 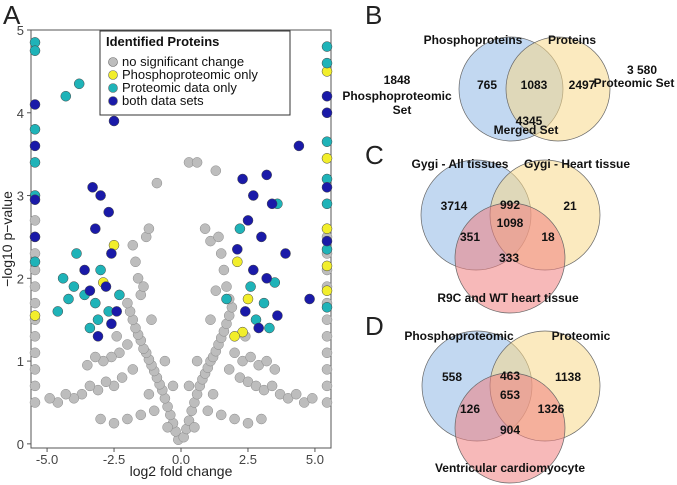 What do you see at coordinates (397, 80) in the screenshot?
I see `venn-b-left-set-count: 1848` at bounding box center [397, 80].